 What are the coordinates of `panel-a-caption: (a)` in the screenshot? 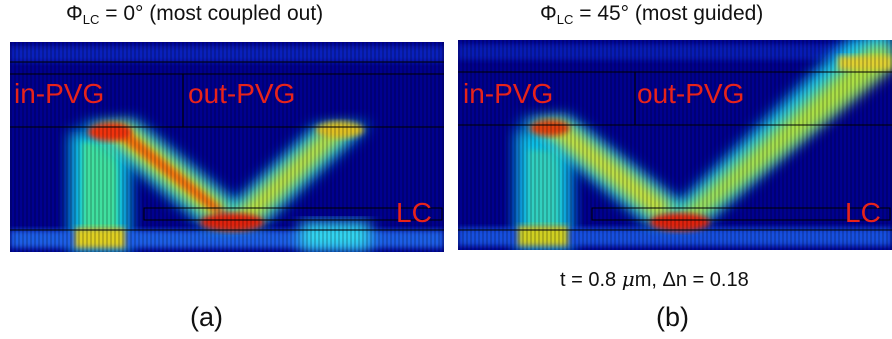 It's located at (206, 317).